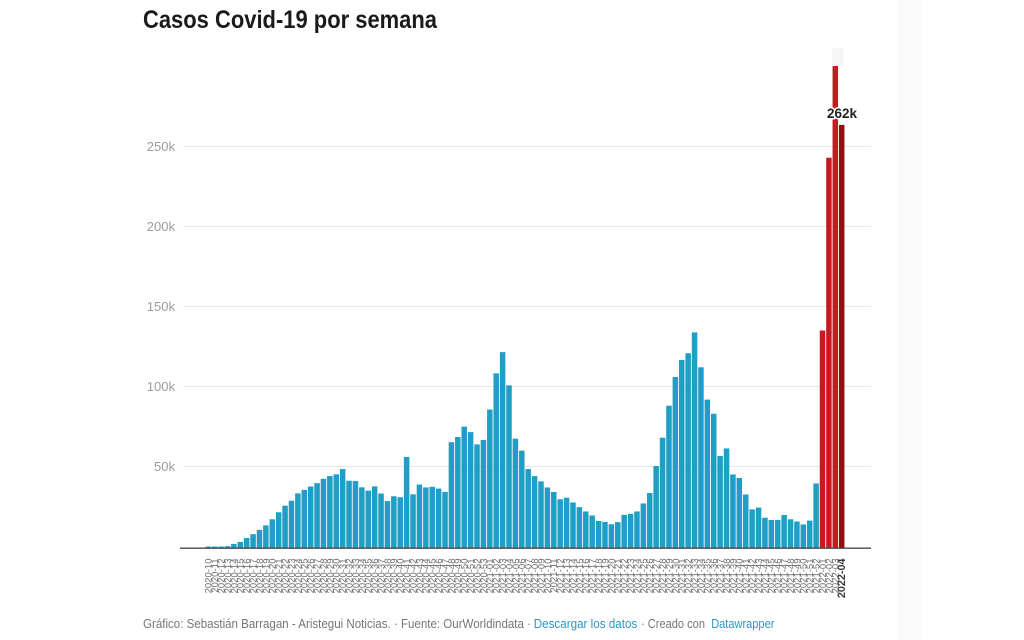 The image size is (1024, 640). I want to click on svg-text: 2020-51, so click(471, 576).